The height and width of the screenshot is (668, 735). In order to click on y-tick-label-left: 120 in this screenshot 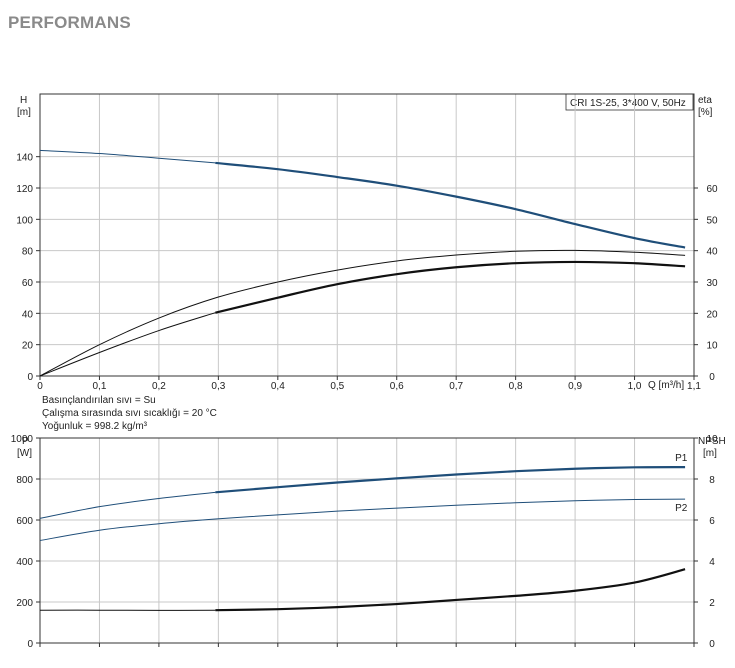, I will do `click(24, 189)`.